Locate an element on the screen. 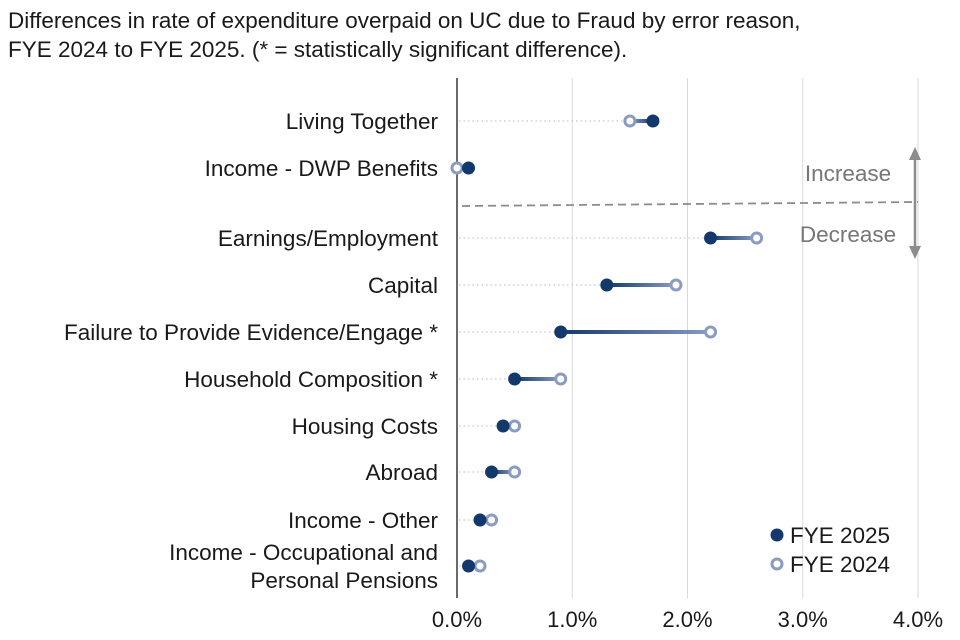 Image resolution: width=960 pixels, height=640 pixels. row-living-together: Living Together is located at coordinates (473, 121).